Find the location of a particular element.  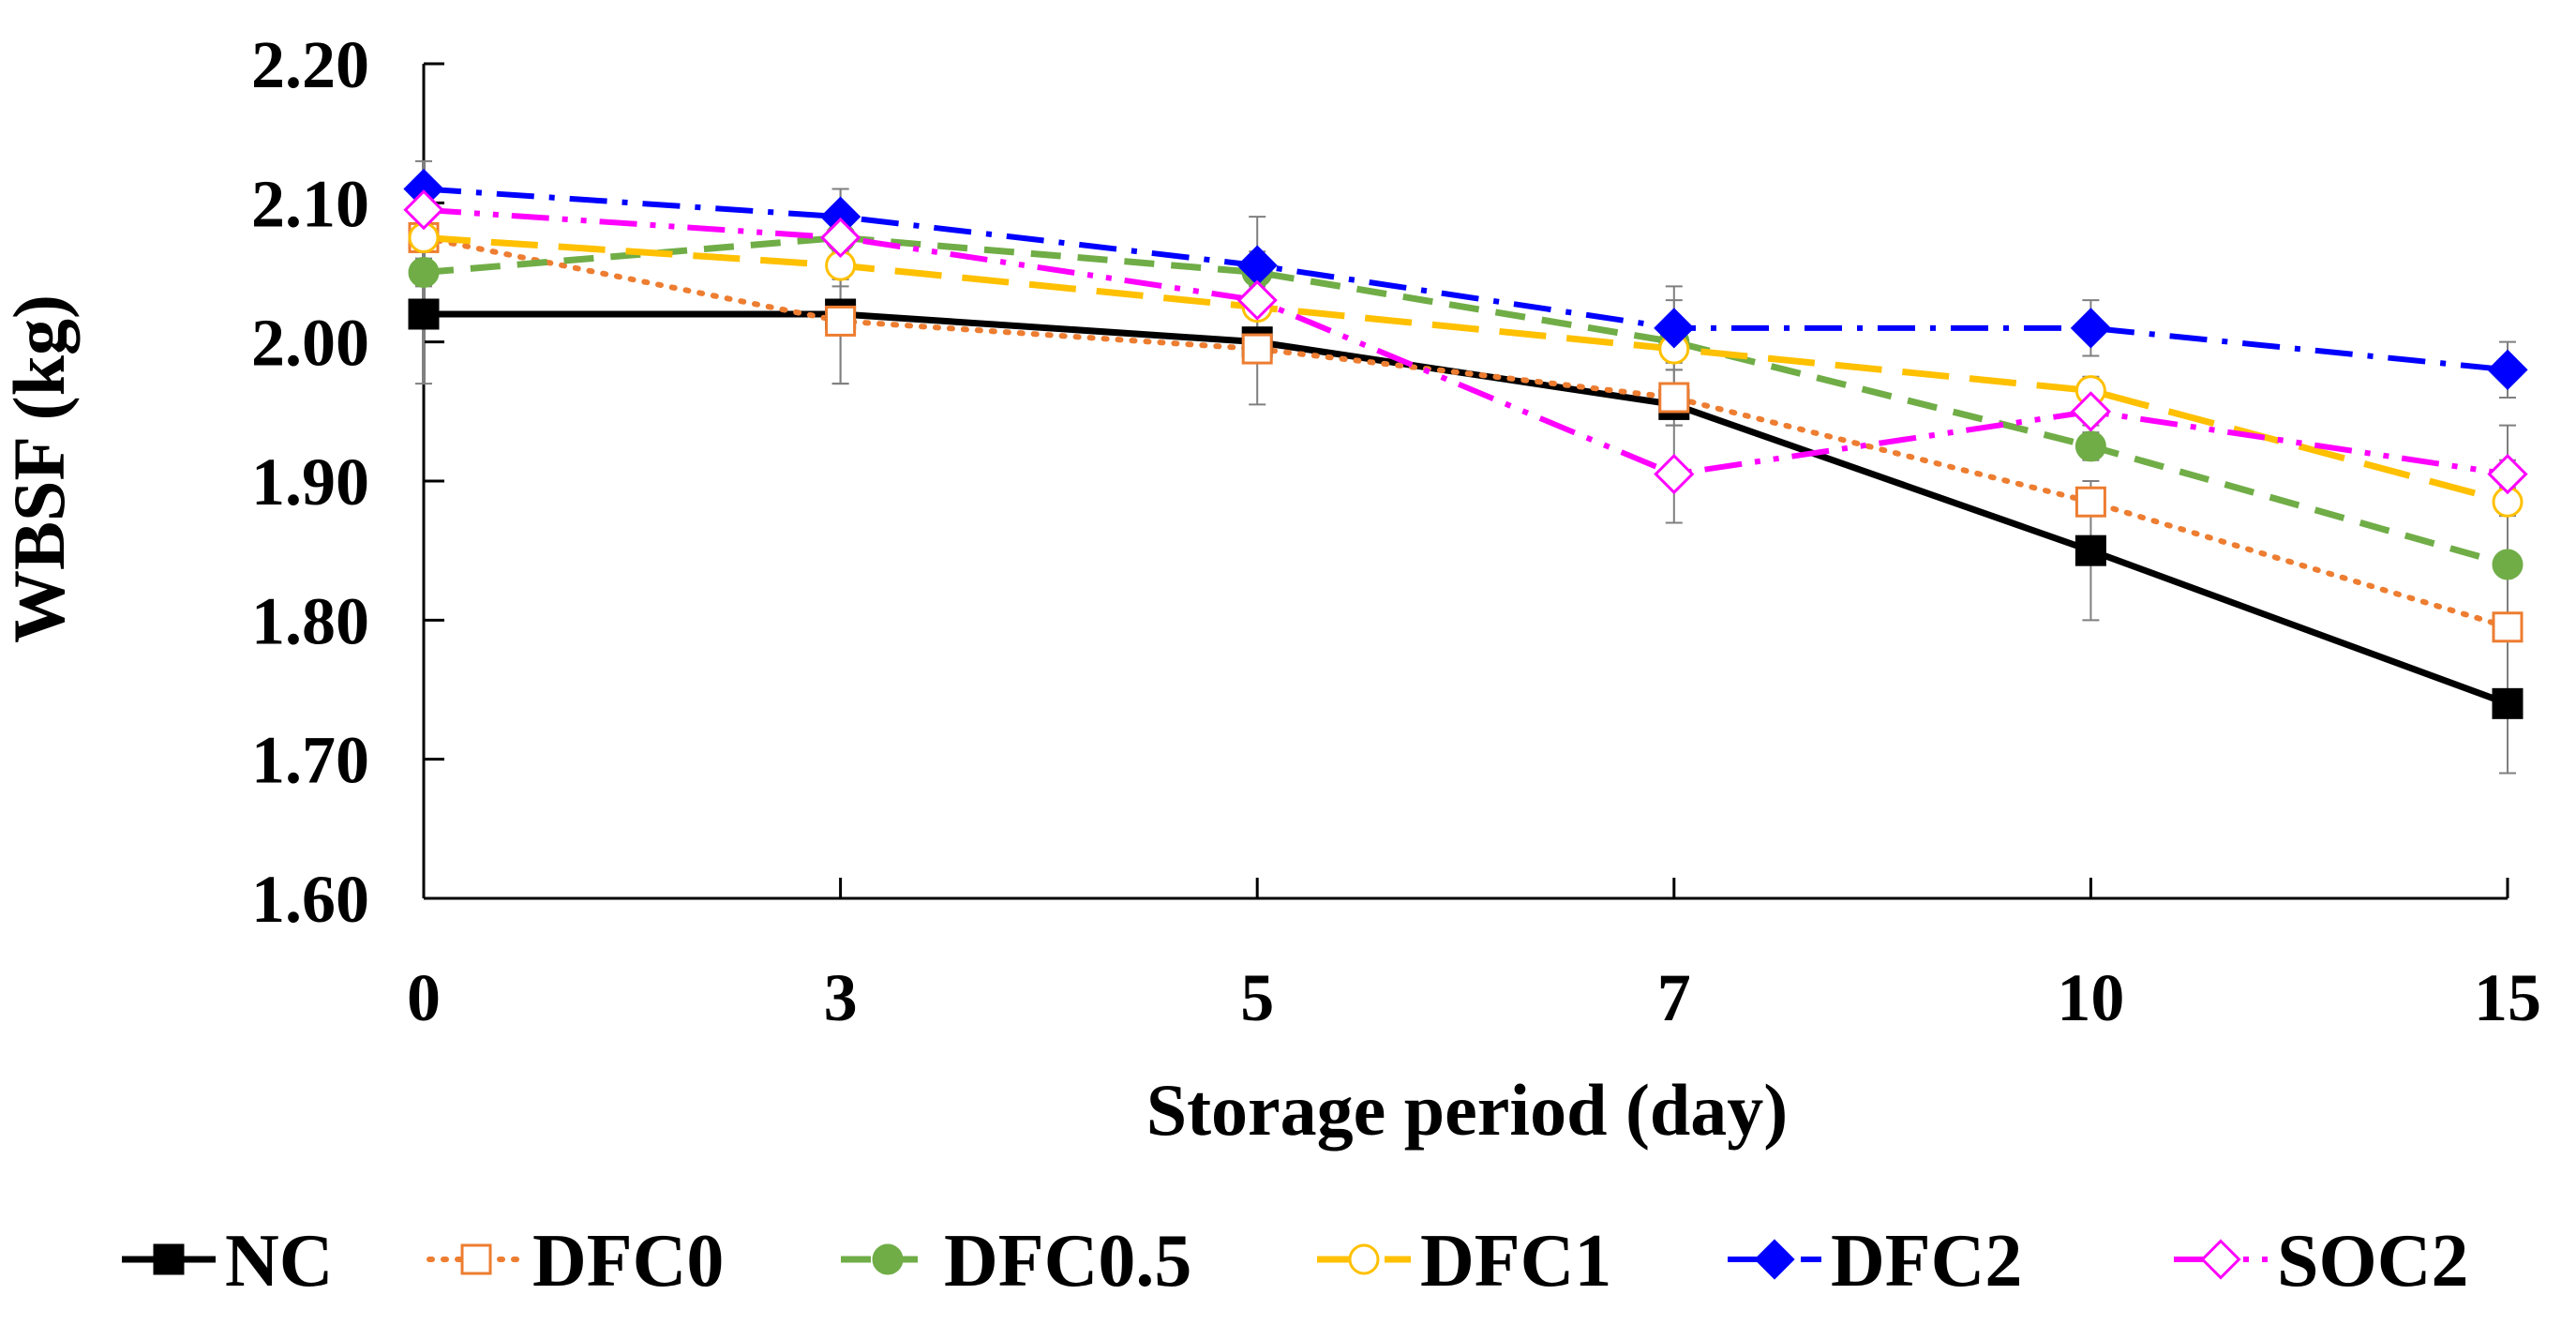

x-tick-label: 0 is located at coordinates (424, 998).